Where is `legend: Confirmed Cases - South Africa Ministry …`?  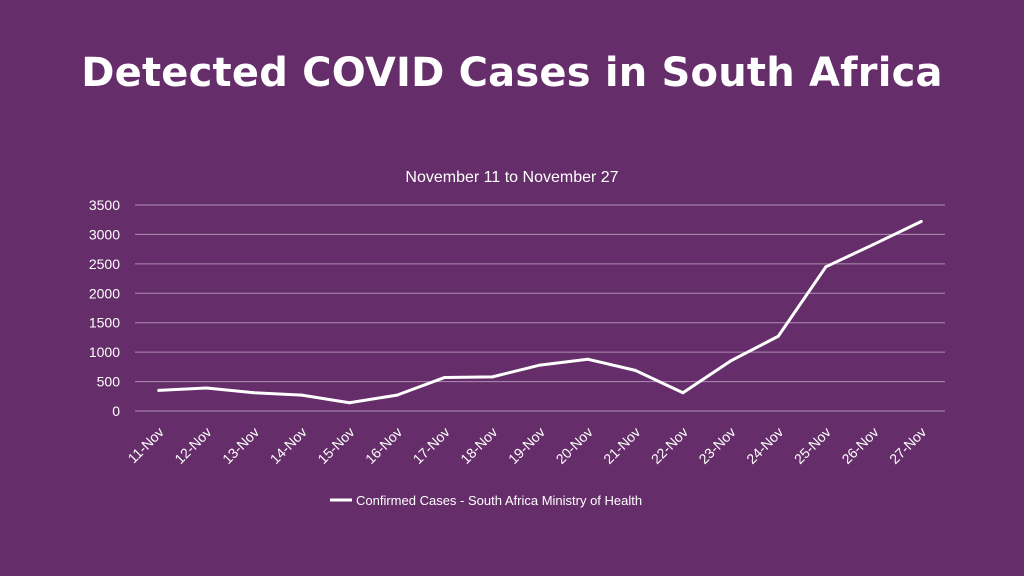
legend: Confirmed Cases - South Africa Ministry … is located at coordinates (486, 500).